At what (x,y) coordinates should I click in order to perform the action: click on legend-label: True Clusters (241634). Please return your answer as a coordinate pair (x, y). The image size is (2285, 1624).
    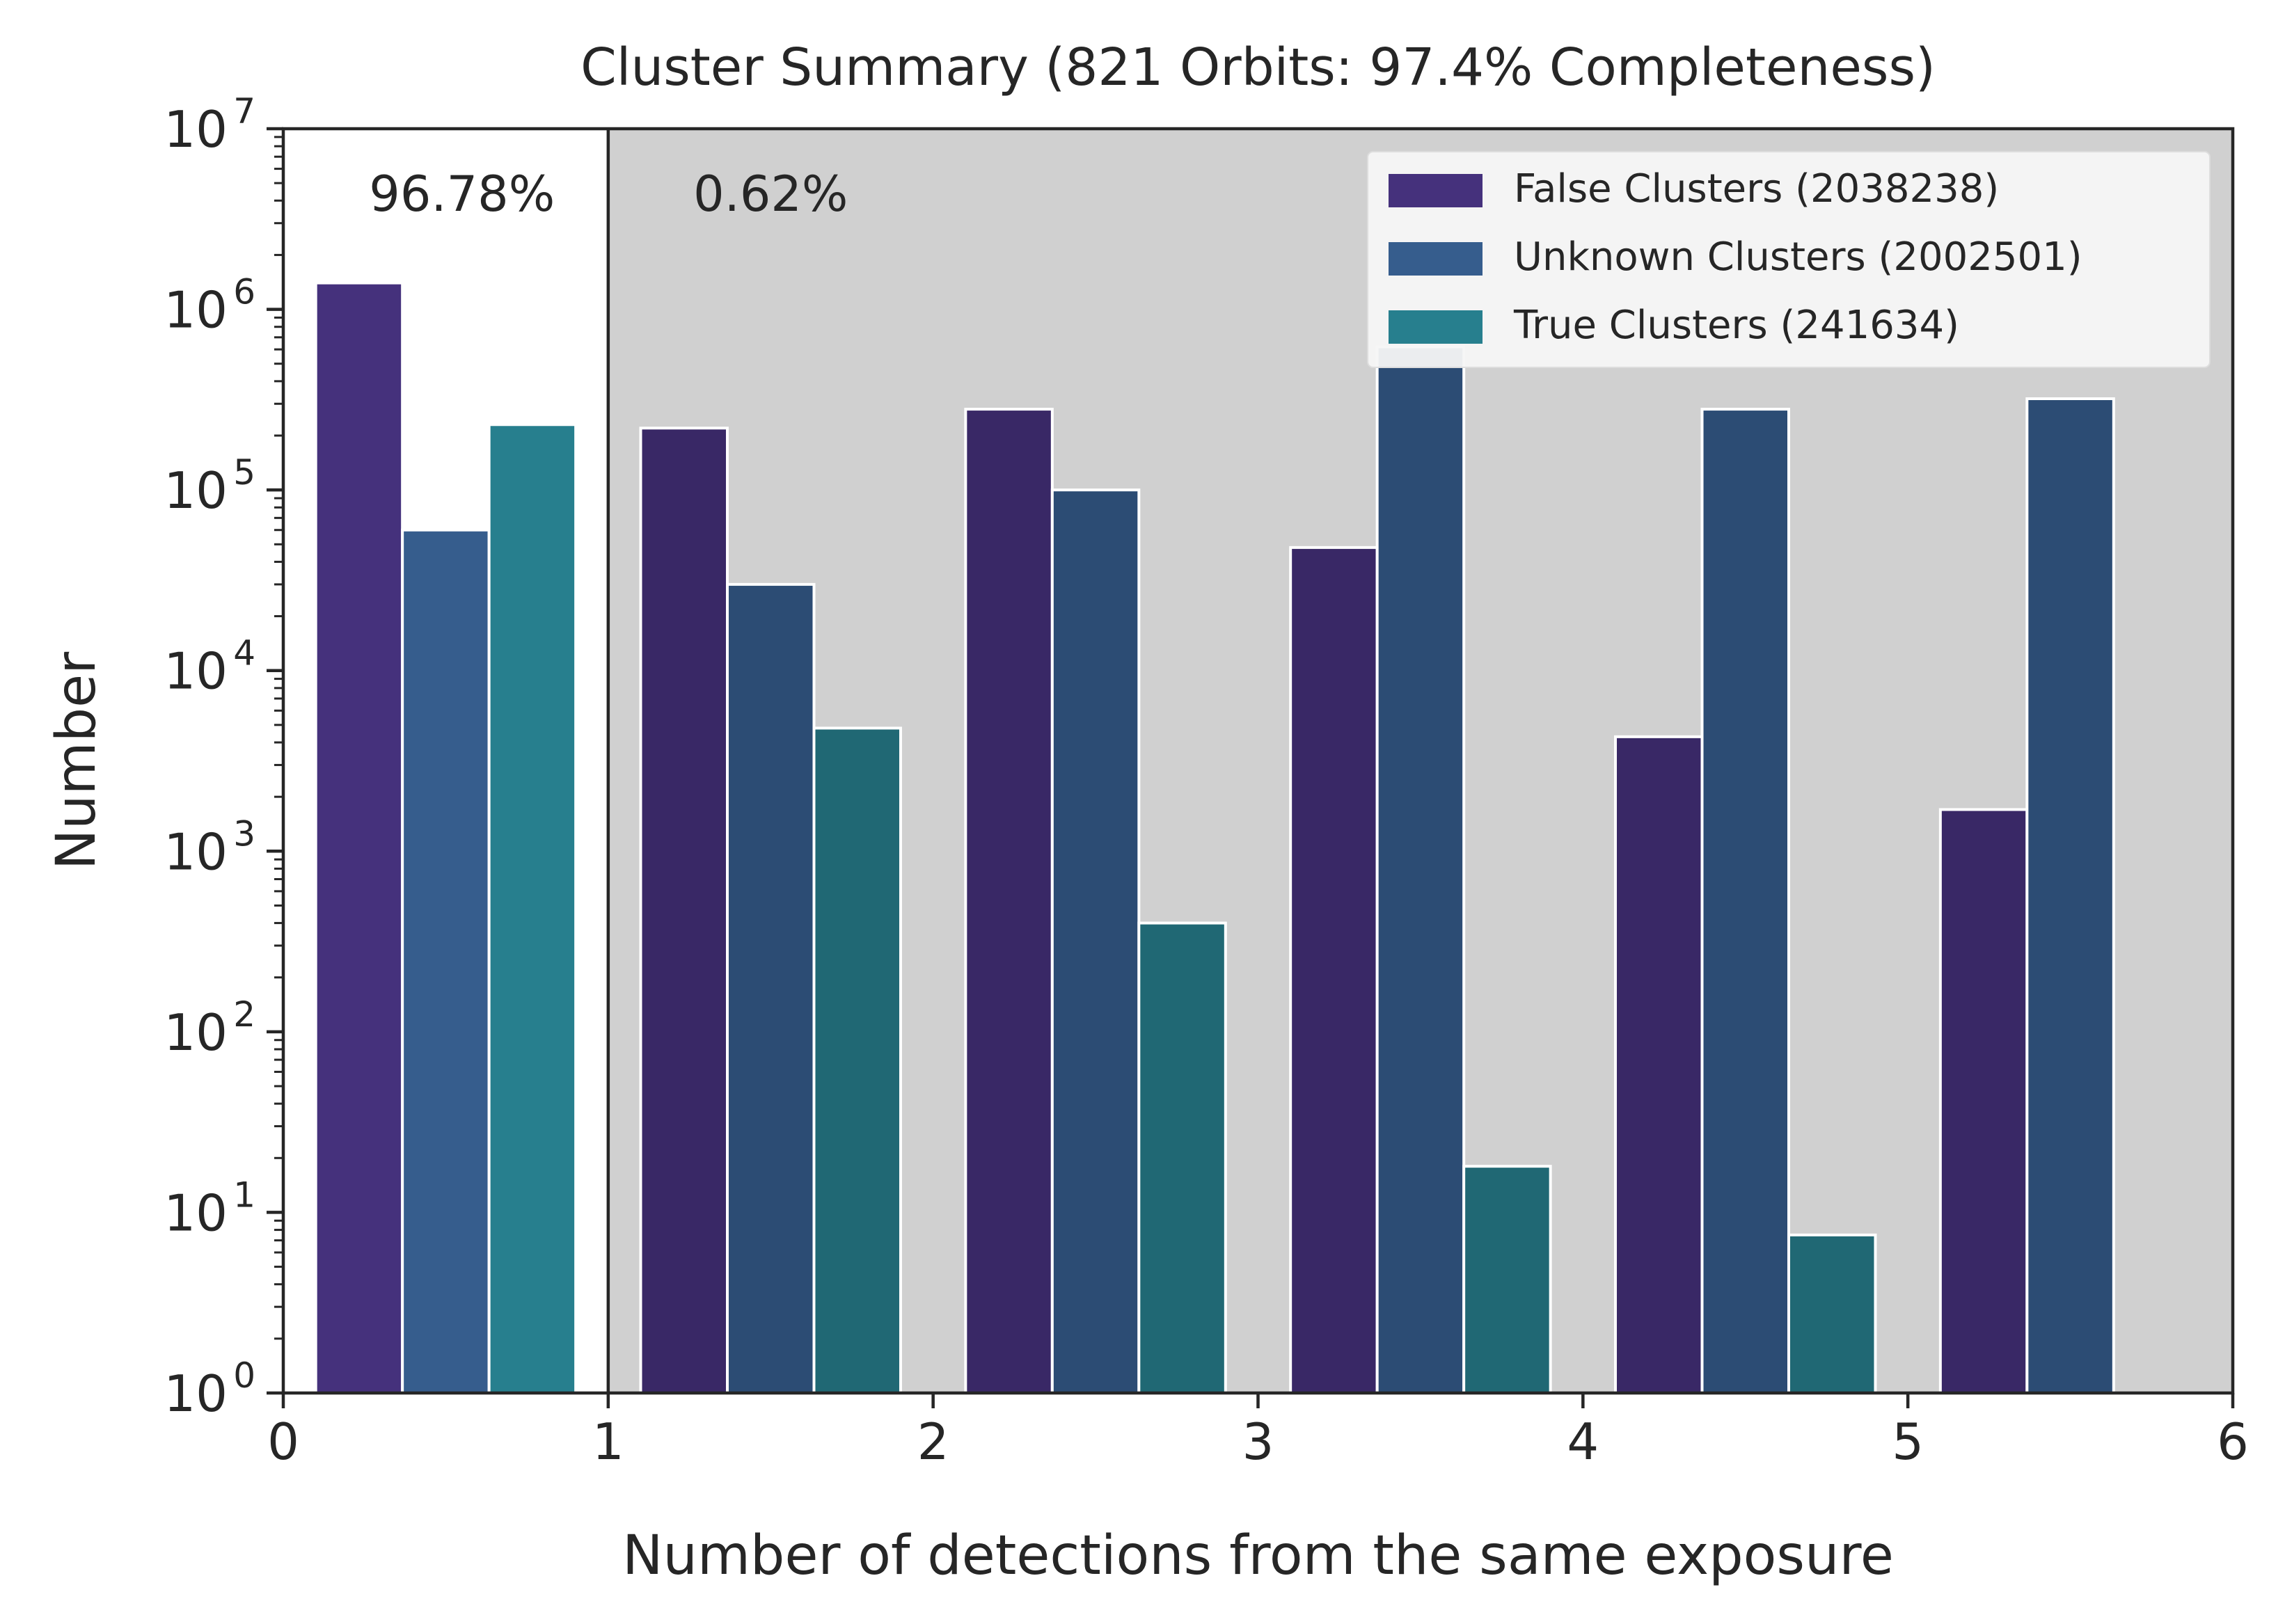
    Looking at the image, I should click on (1736, 325).